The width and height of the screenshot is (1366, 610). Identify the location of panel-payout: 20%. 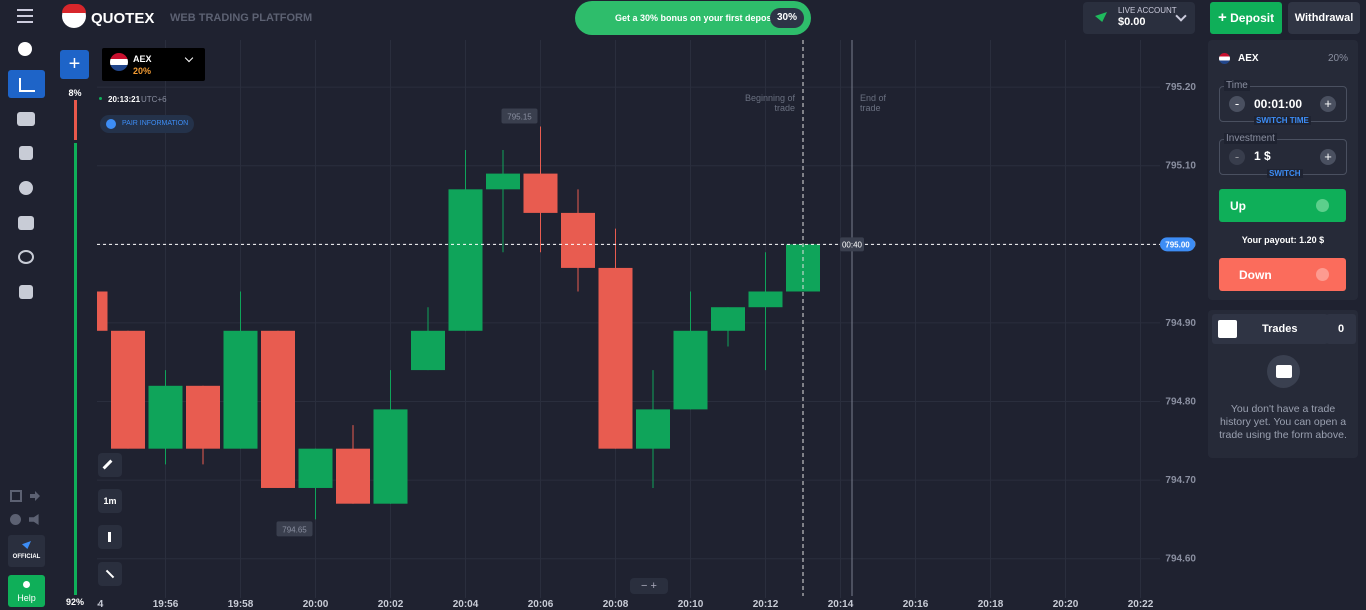
(1337, 58).